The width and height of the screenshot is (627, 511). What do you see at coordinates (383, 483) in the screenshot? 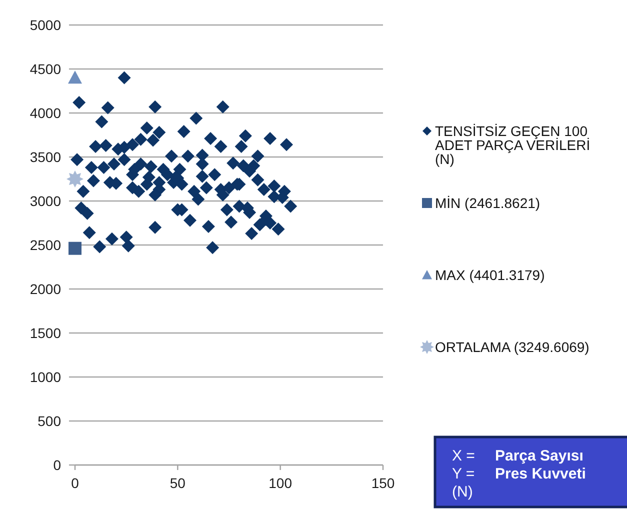
I see `x-tick-label: 150` at bounding box center [383, 483].